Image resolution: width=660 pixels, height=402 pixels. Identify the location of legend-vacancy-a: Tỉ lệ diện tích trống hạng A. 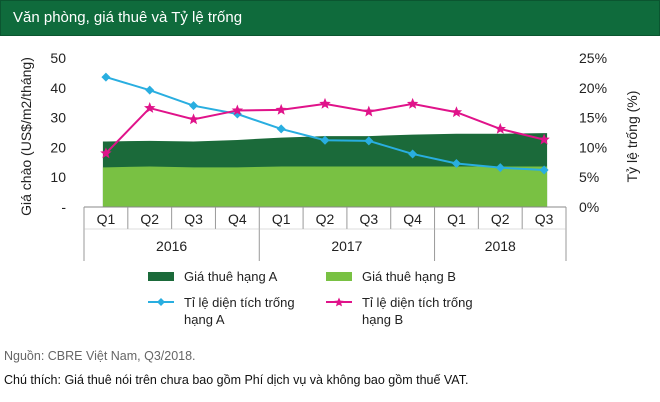
(221, 311).